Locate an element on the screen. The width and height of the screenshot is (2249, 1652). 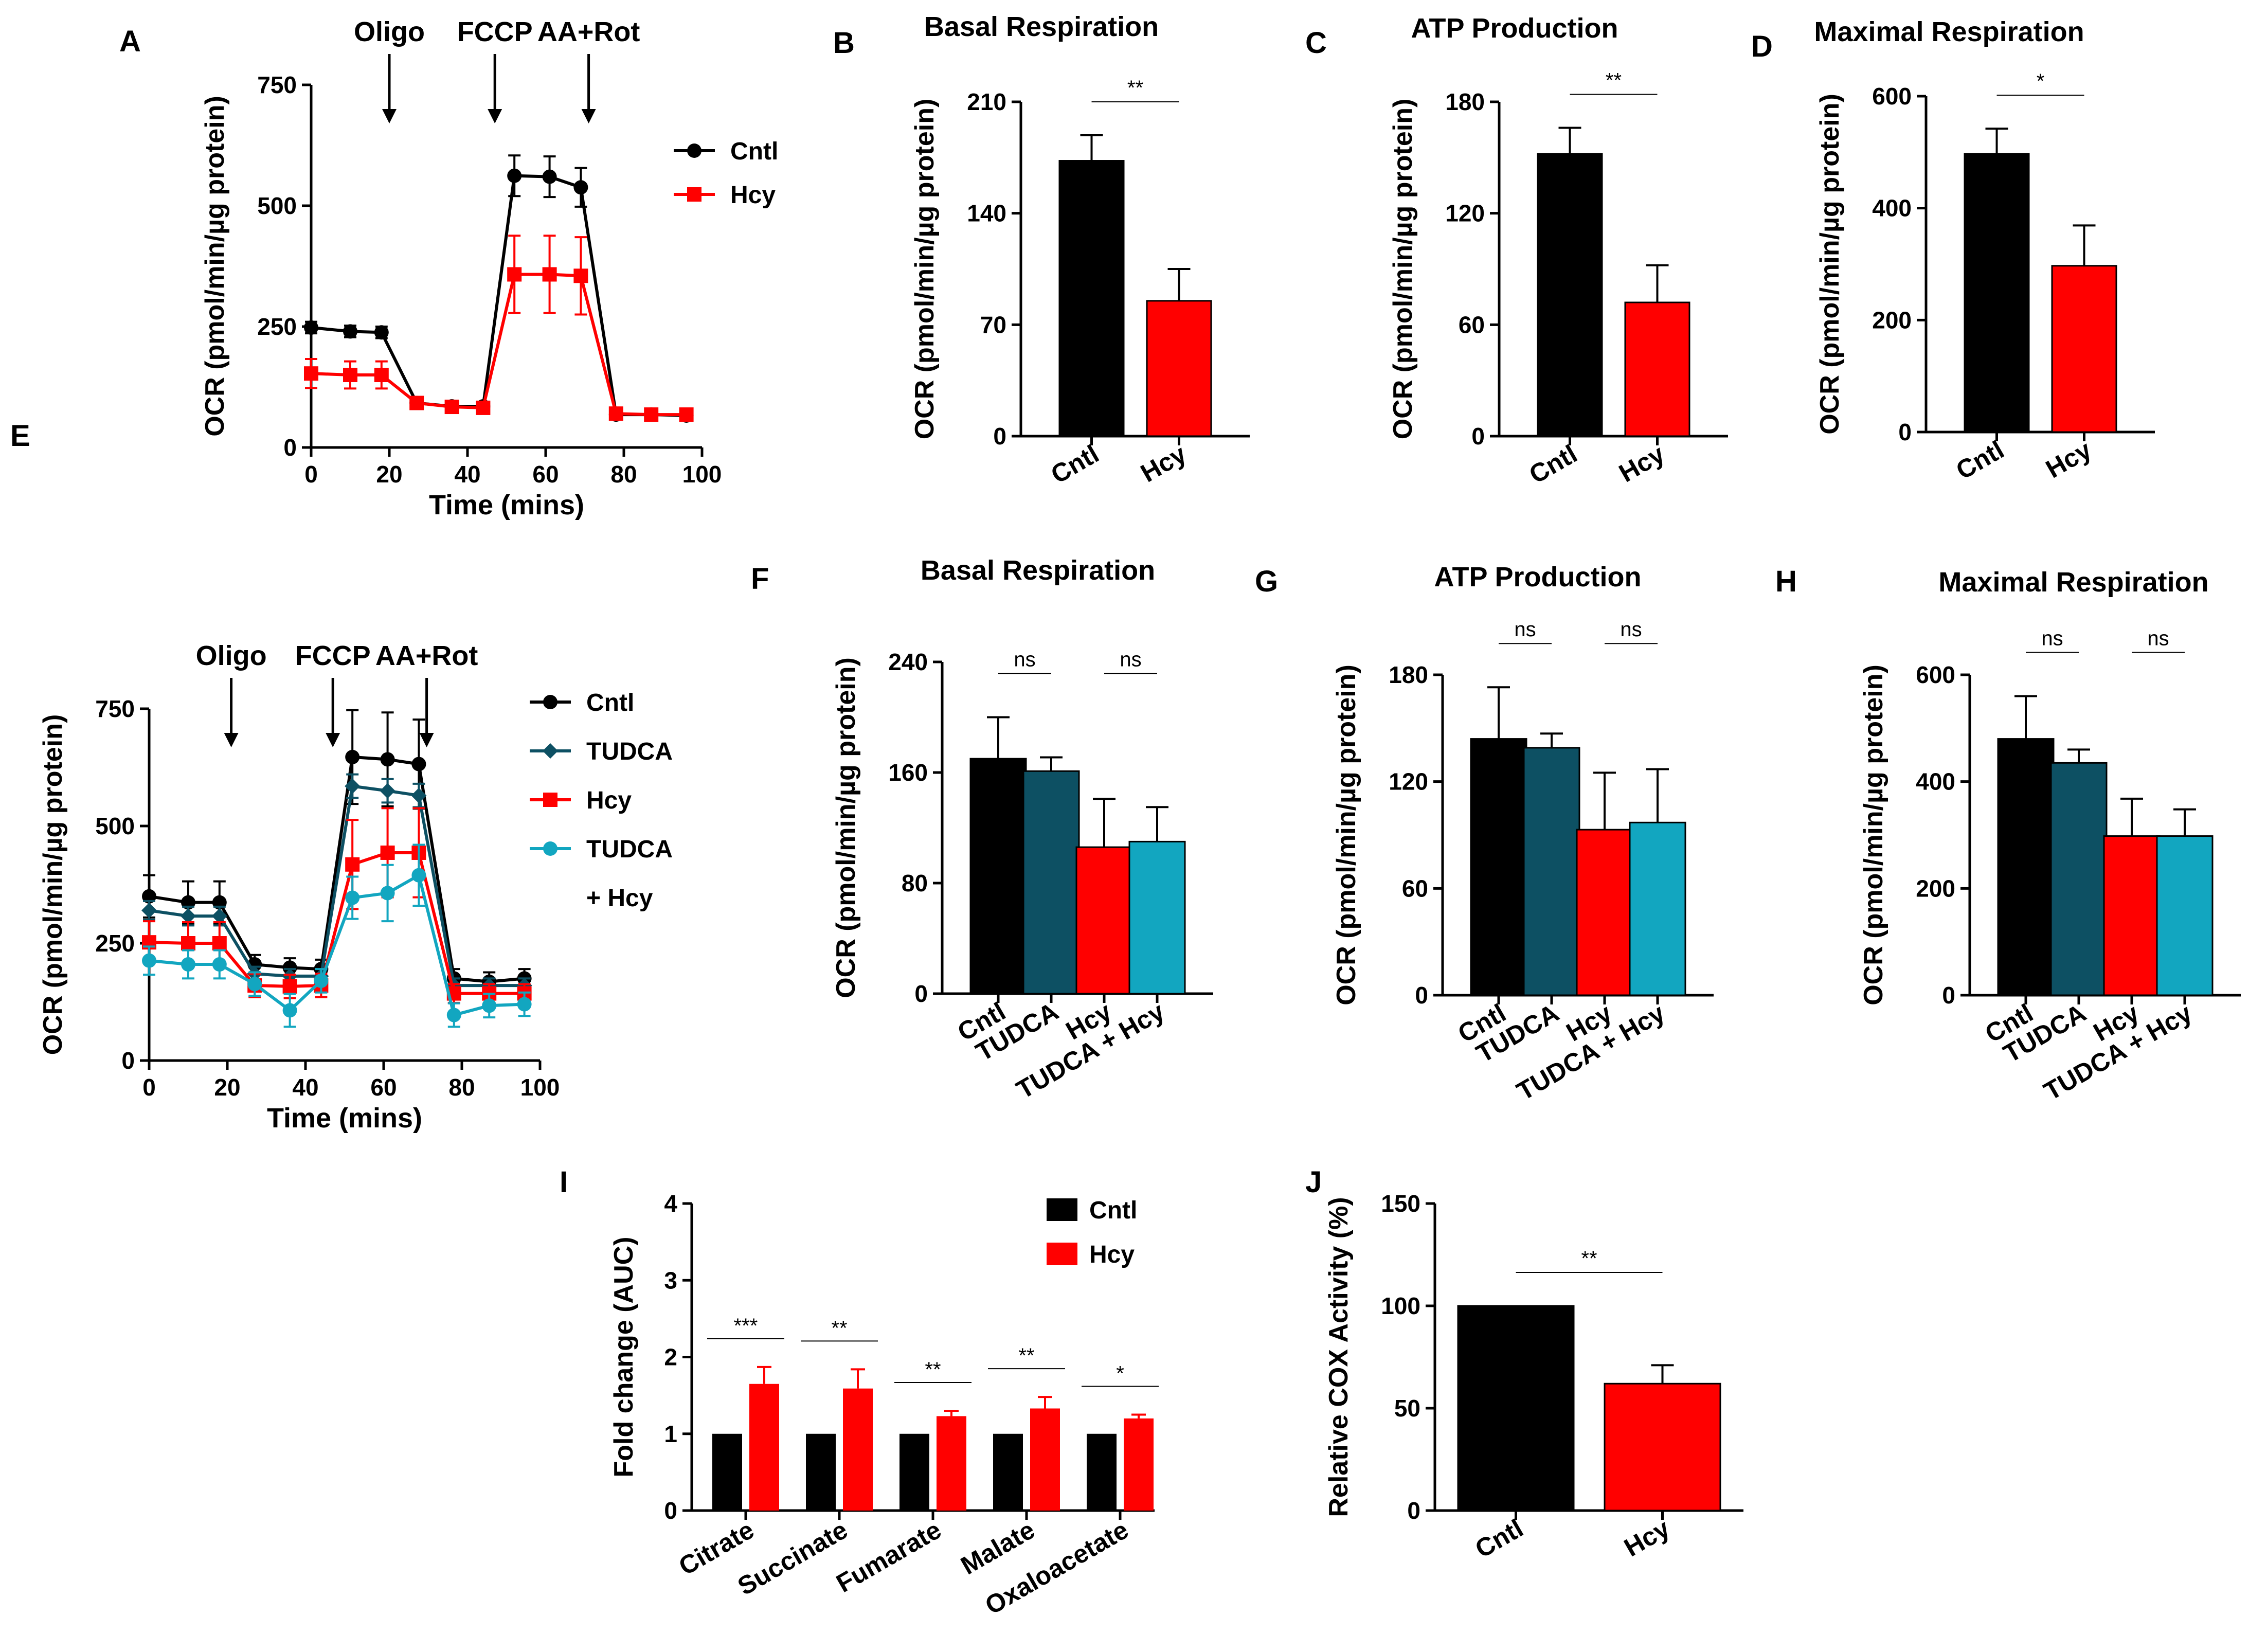
x-tick-label: 20 is located at coordinates (227, 1087).